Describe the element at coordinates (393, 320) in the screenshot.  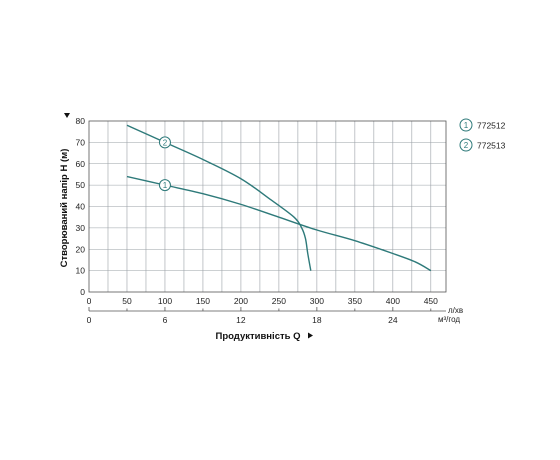
I see `x2-tick-label: 24` at that location.